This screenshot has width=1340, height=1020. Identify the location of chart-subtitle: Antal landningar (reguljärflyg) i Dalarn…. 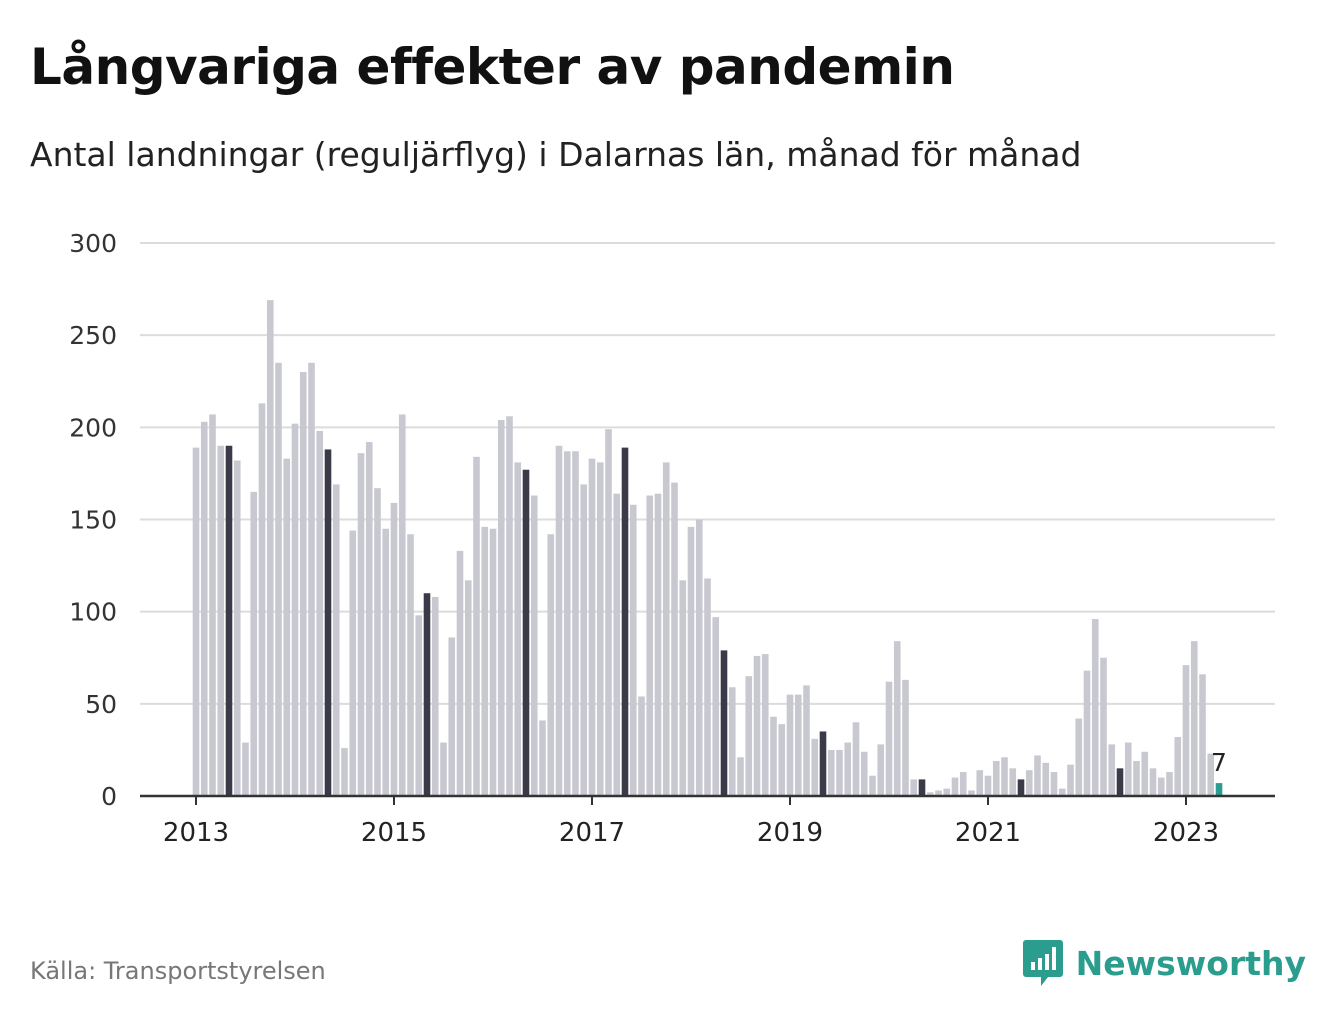
(556, 154).